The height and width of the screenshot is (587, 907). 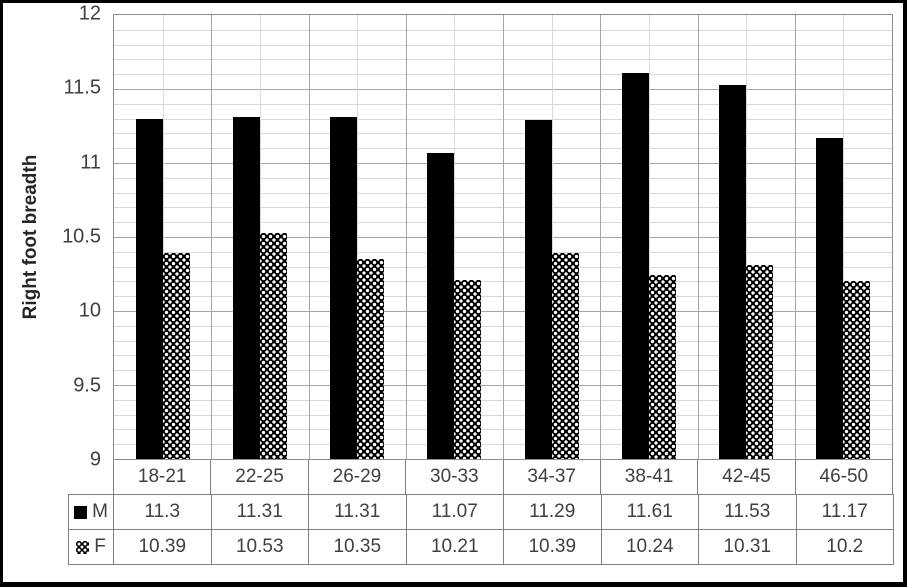 I want to click on y-axis-tick-label: 10, so click(x=89, y=310).